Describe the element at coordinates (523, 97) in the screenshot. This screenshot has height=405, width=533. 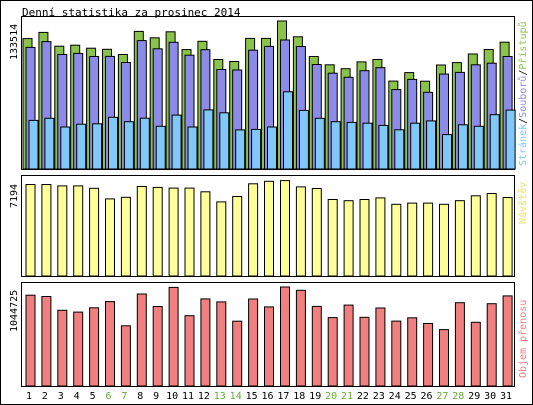
I see `legend-files: Souborů` at that location.